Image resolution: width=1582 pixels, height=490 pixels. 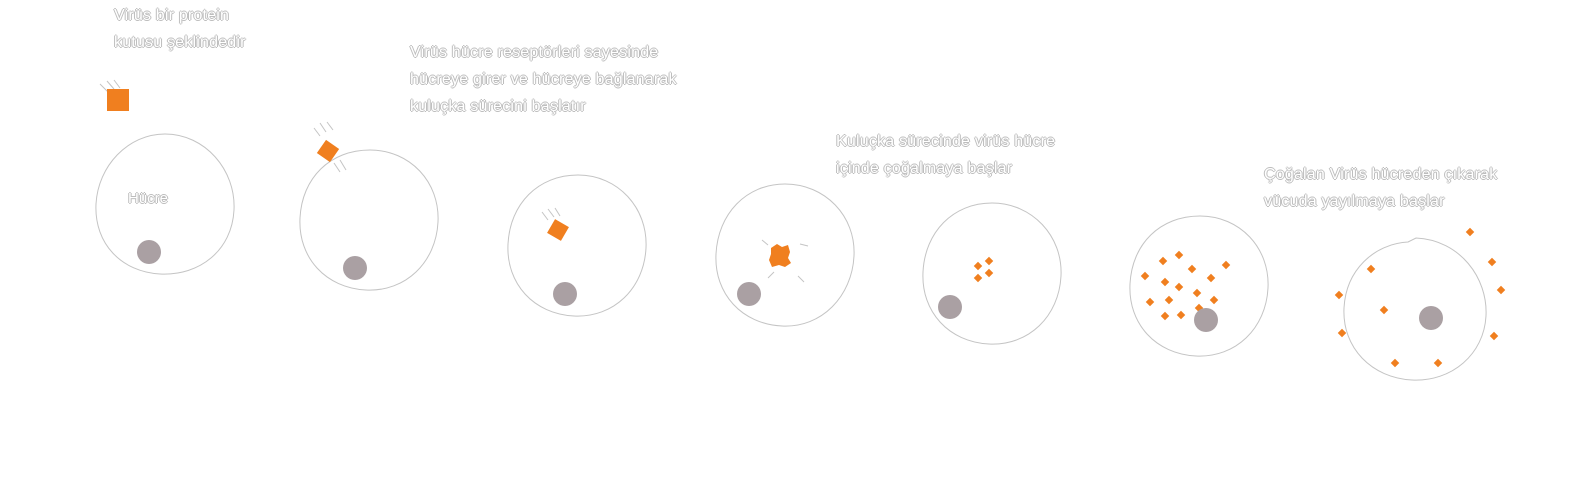 I want to click on stage-3-virus-inside, so click(x=577, y=245).